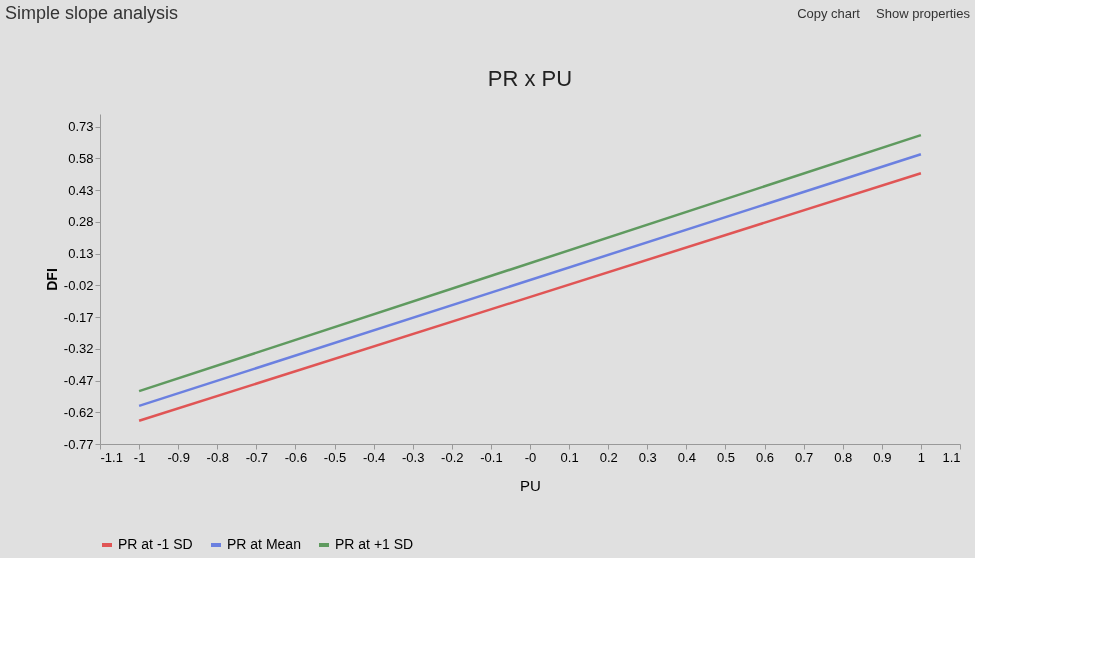 This screenshot has width=1101, height=650. What do you see at coordinates (725, 457) in the screenshot?
I see `x-tick-label: 0.5` at bounding box center [725, 457].